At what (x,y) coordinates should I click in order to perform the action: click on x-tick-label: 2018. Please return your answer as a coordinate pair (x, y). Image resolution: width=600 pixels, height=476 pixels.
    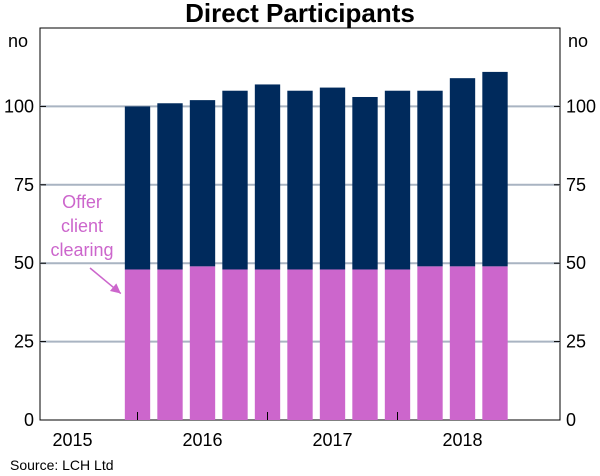
    Looking at the image, I should click on (462, 440).